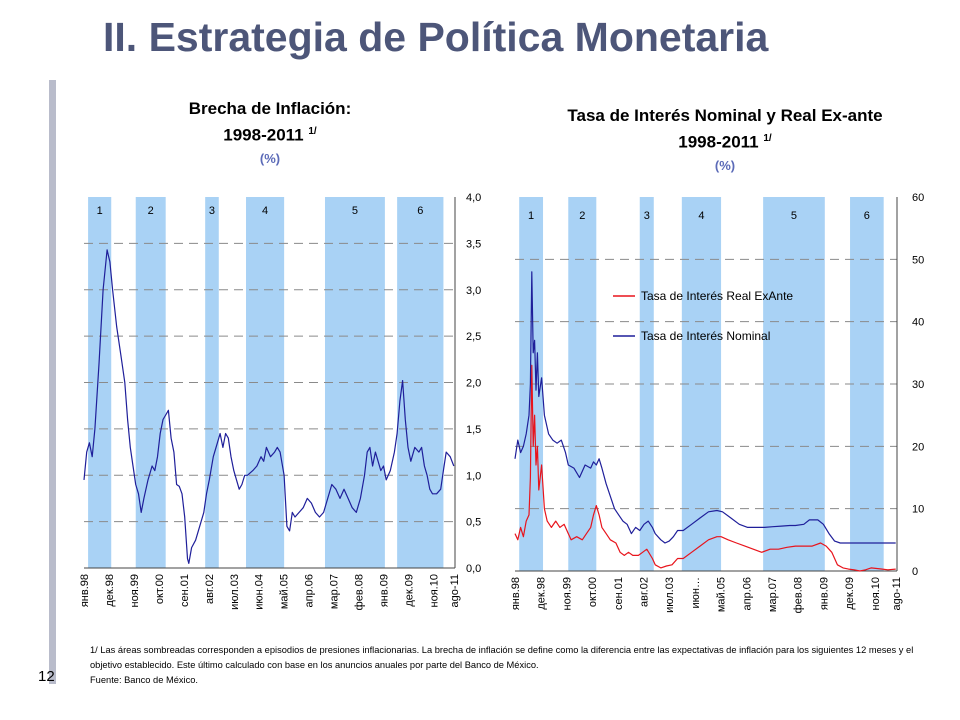 The image size is (960, 720). What do you see at coordinates (619, 593) in the screenshot?
I see `chart2-x-tick-label: сен.01` at bounding box center [619, 593].